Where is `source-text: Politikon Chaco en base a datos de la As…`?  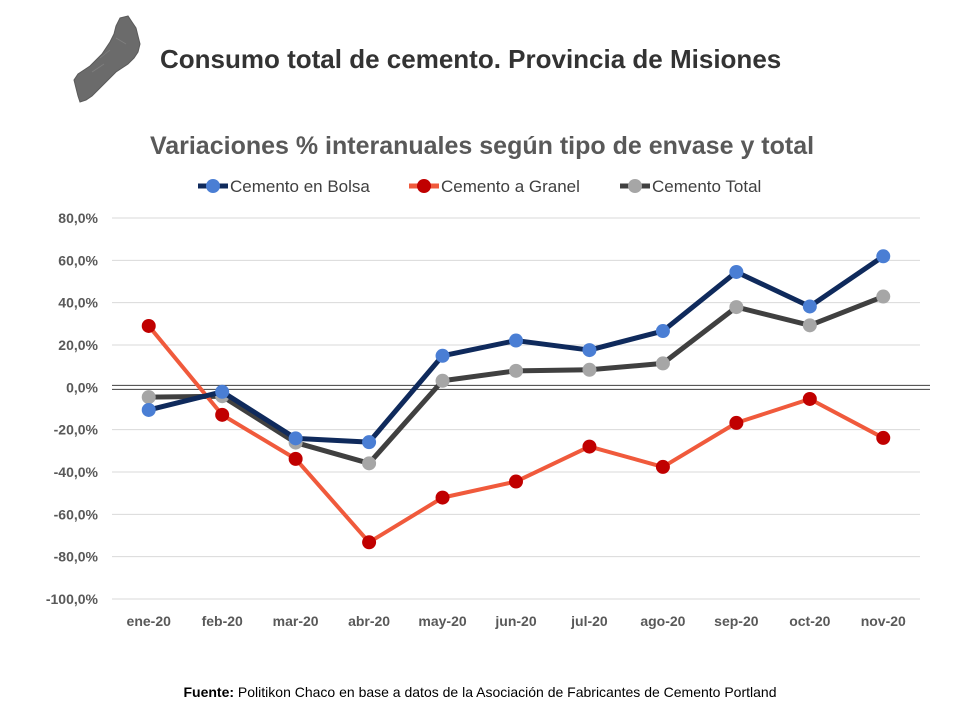
source-text: Politikon Chaco en base a datos de la As… is located at coordinates (505, 692).